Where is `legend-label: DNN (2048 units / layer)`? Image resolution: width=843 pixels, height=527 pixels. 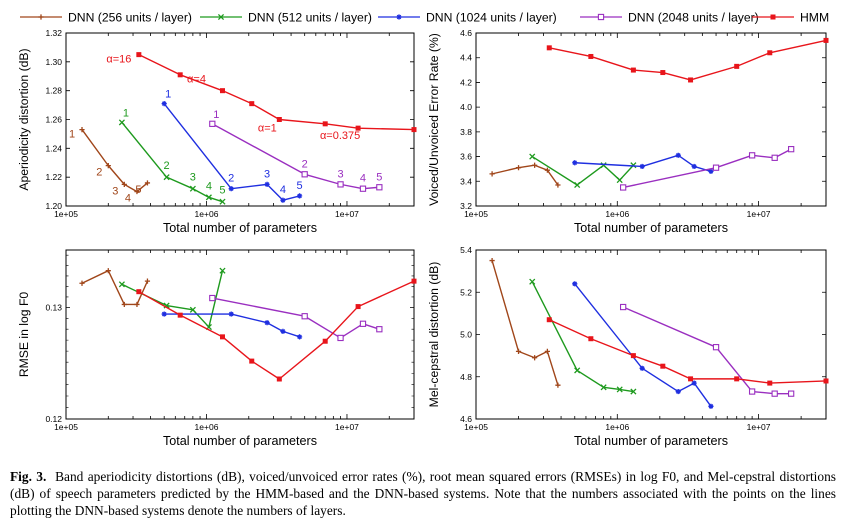
legend-label: DNN (2048 units / layer) is located at coordinates (693, 18).